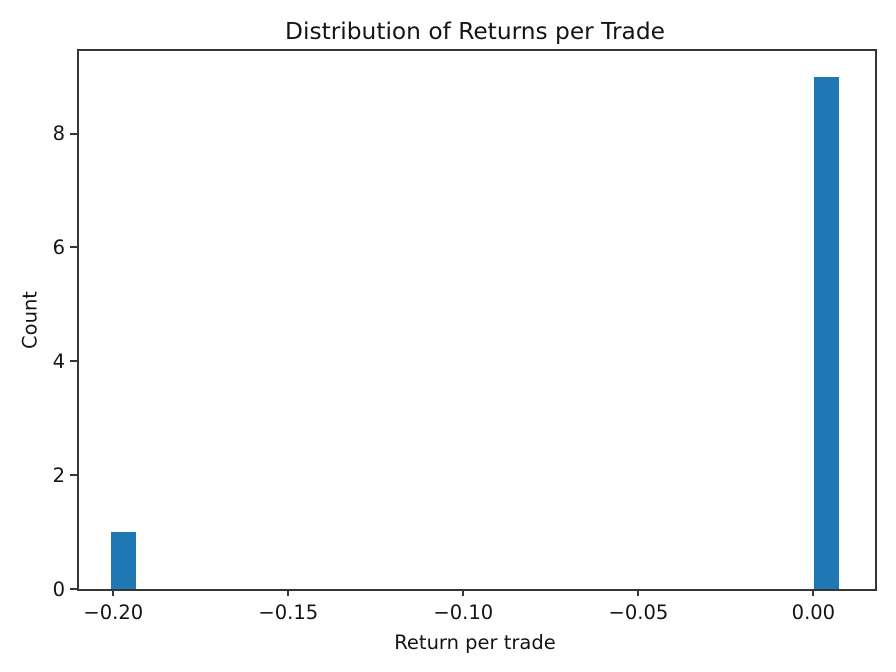 Image resolution: width=896 pixels, height=672 pixels. I want to click on x-tick-label: −0.15, so click(288, 612).